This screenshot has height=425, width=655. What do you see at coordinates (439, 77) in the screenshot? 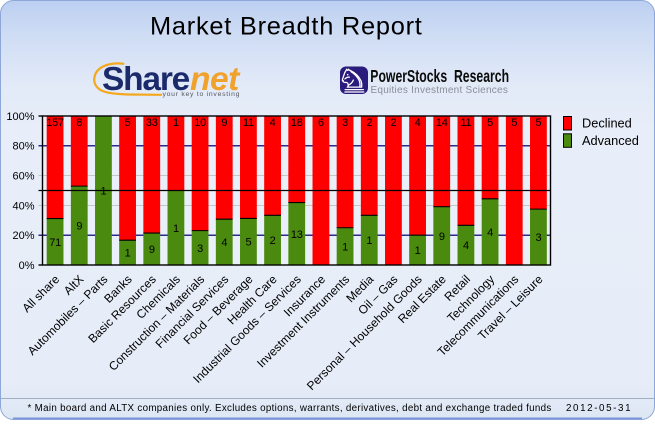
I see `svg-text: PowerStocks Research` at bounding box center [439, 77].